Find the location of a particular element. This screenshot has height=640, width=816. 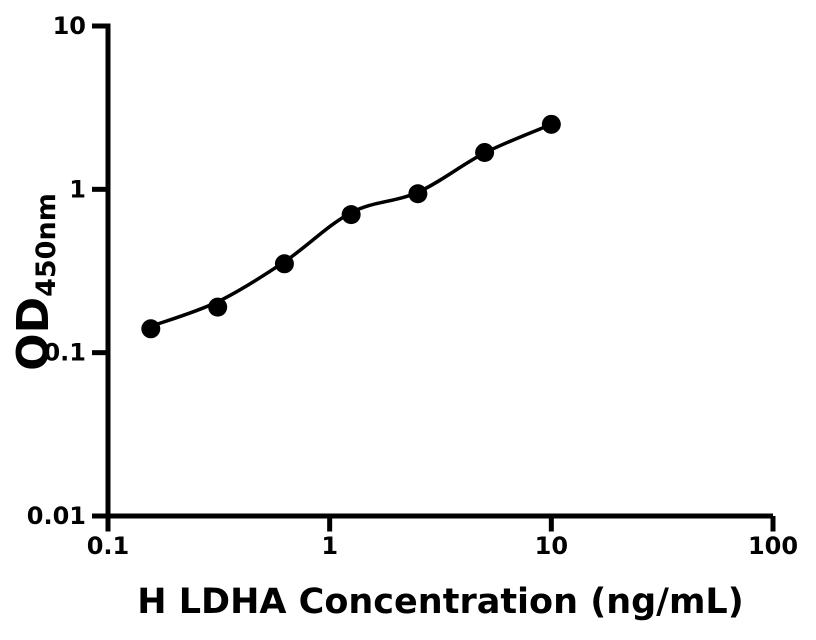

y-axis-title-subscript: 450nm is located at coordinates (46, 245).